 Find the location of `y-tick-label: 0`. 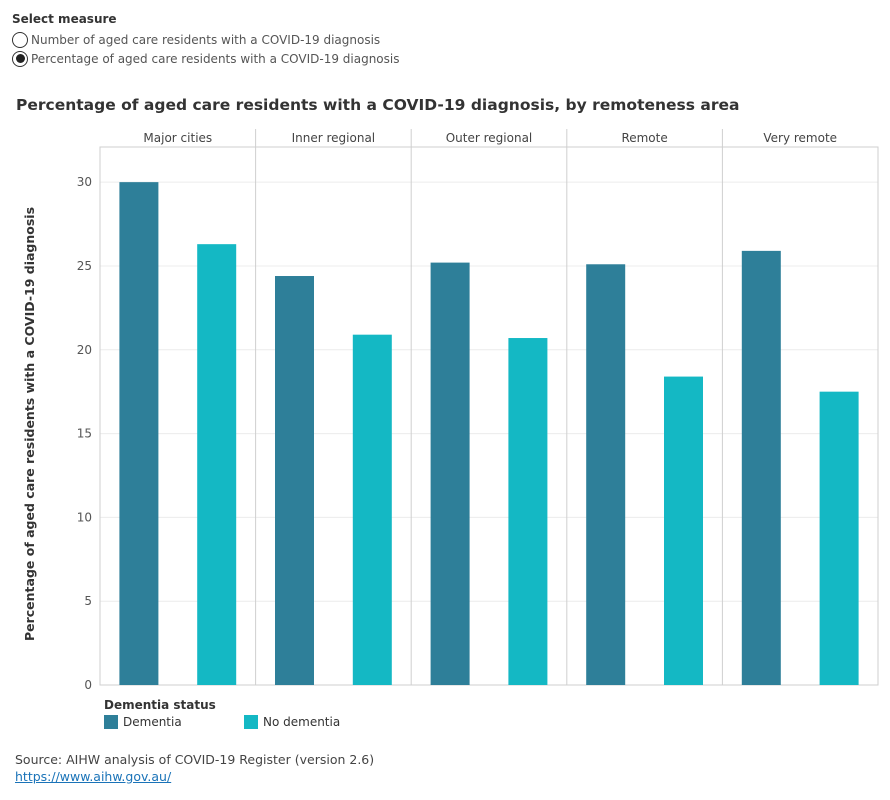

y-tick-label: 0 is located at coordinates (88, 684).